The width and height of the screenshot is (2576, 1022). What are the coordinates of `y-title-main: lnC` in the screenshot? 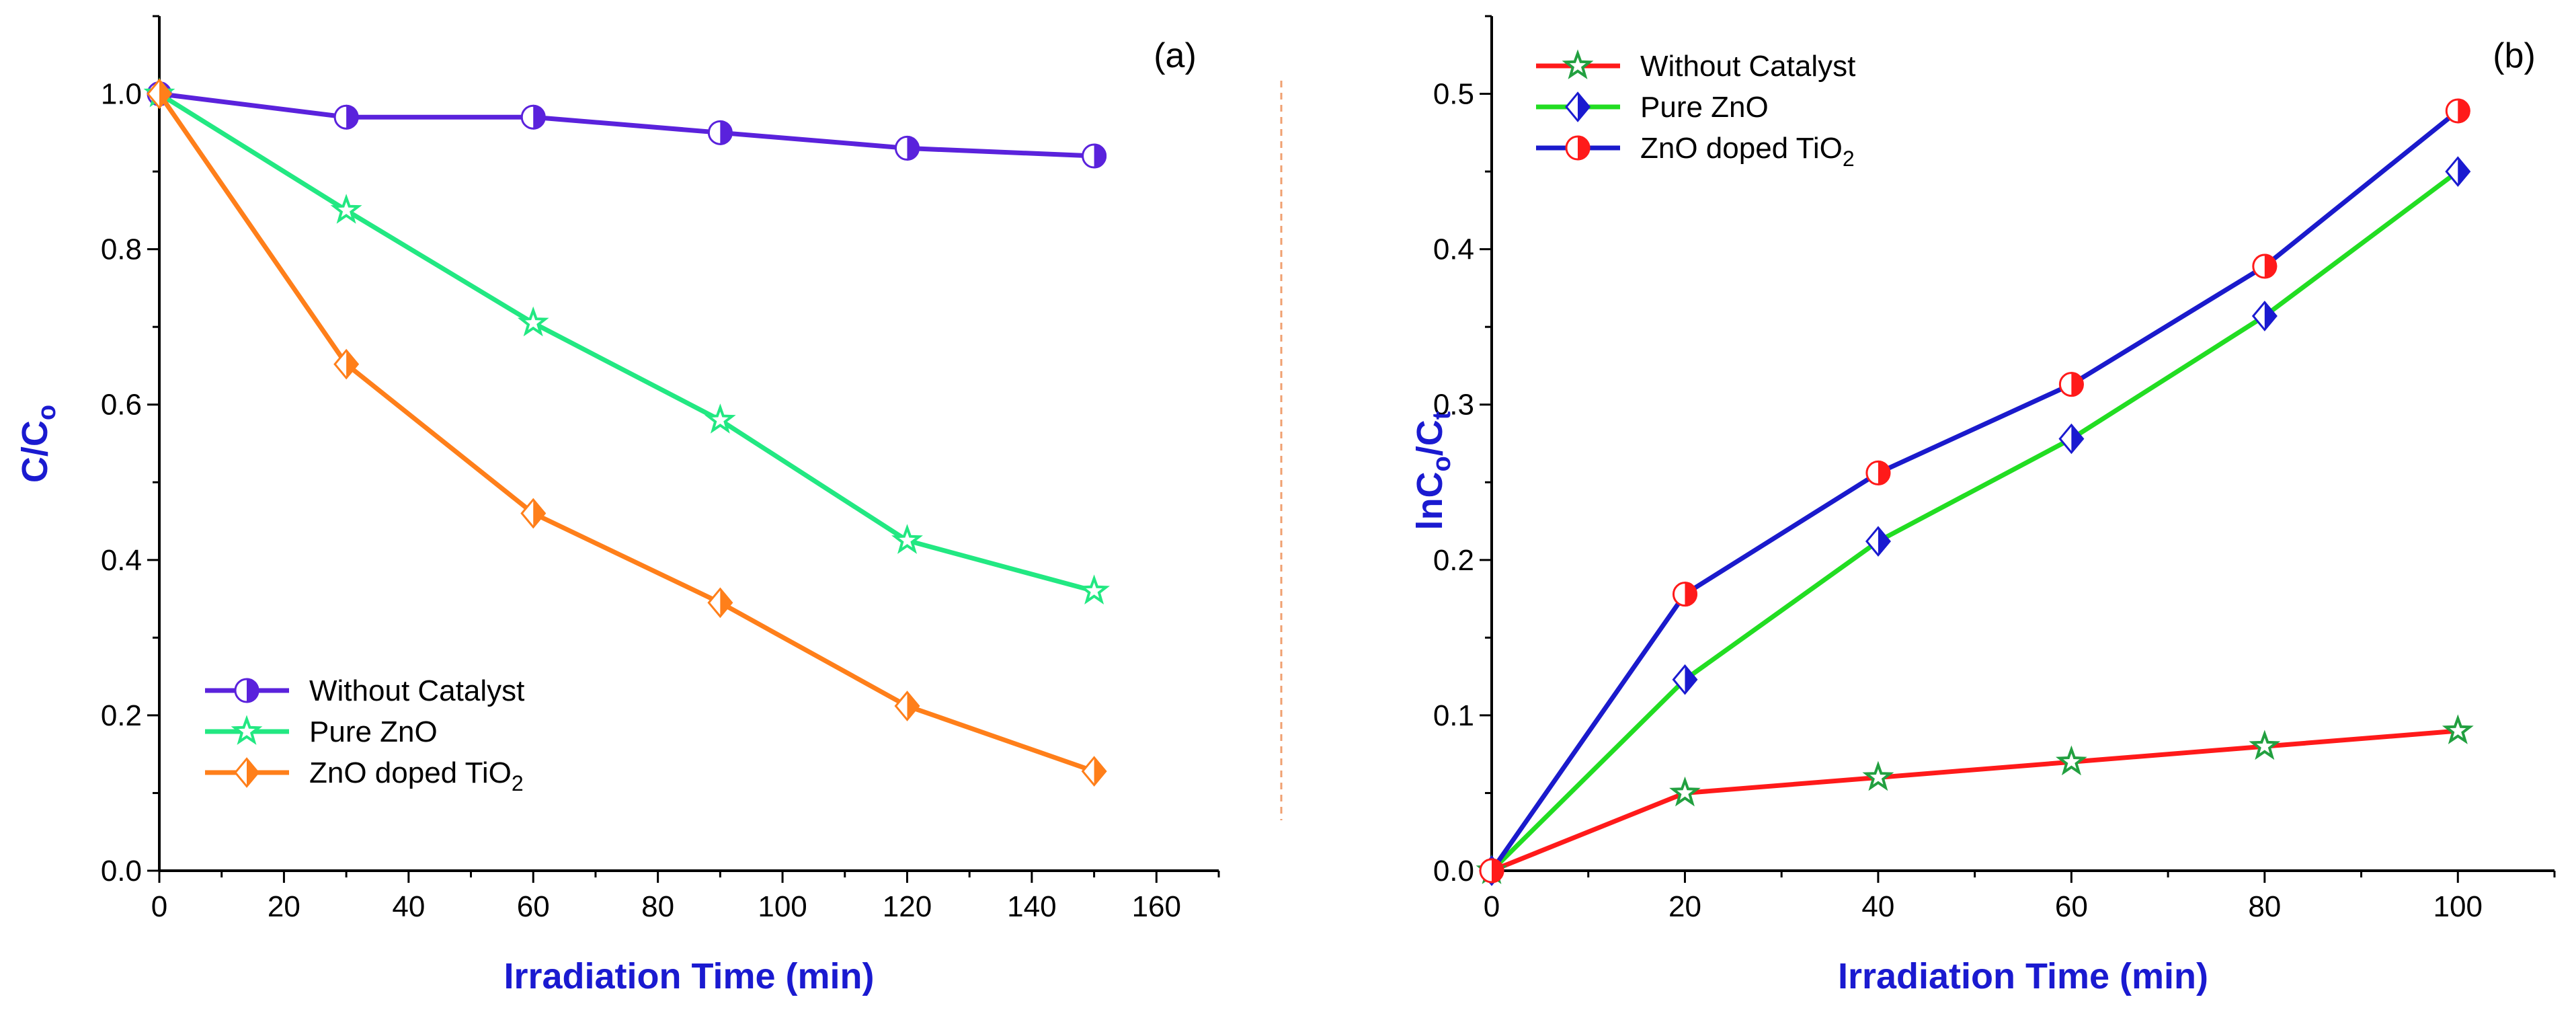 It's located at (1430, 500).